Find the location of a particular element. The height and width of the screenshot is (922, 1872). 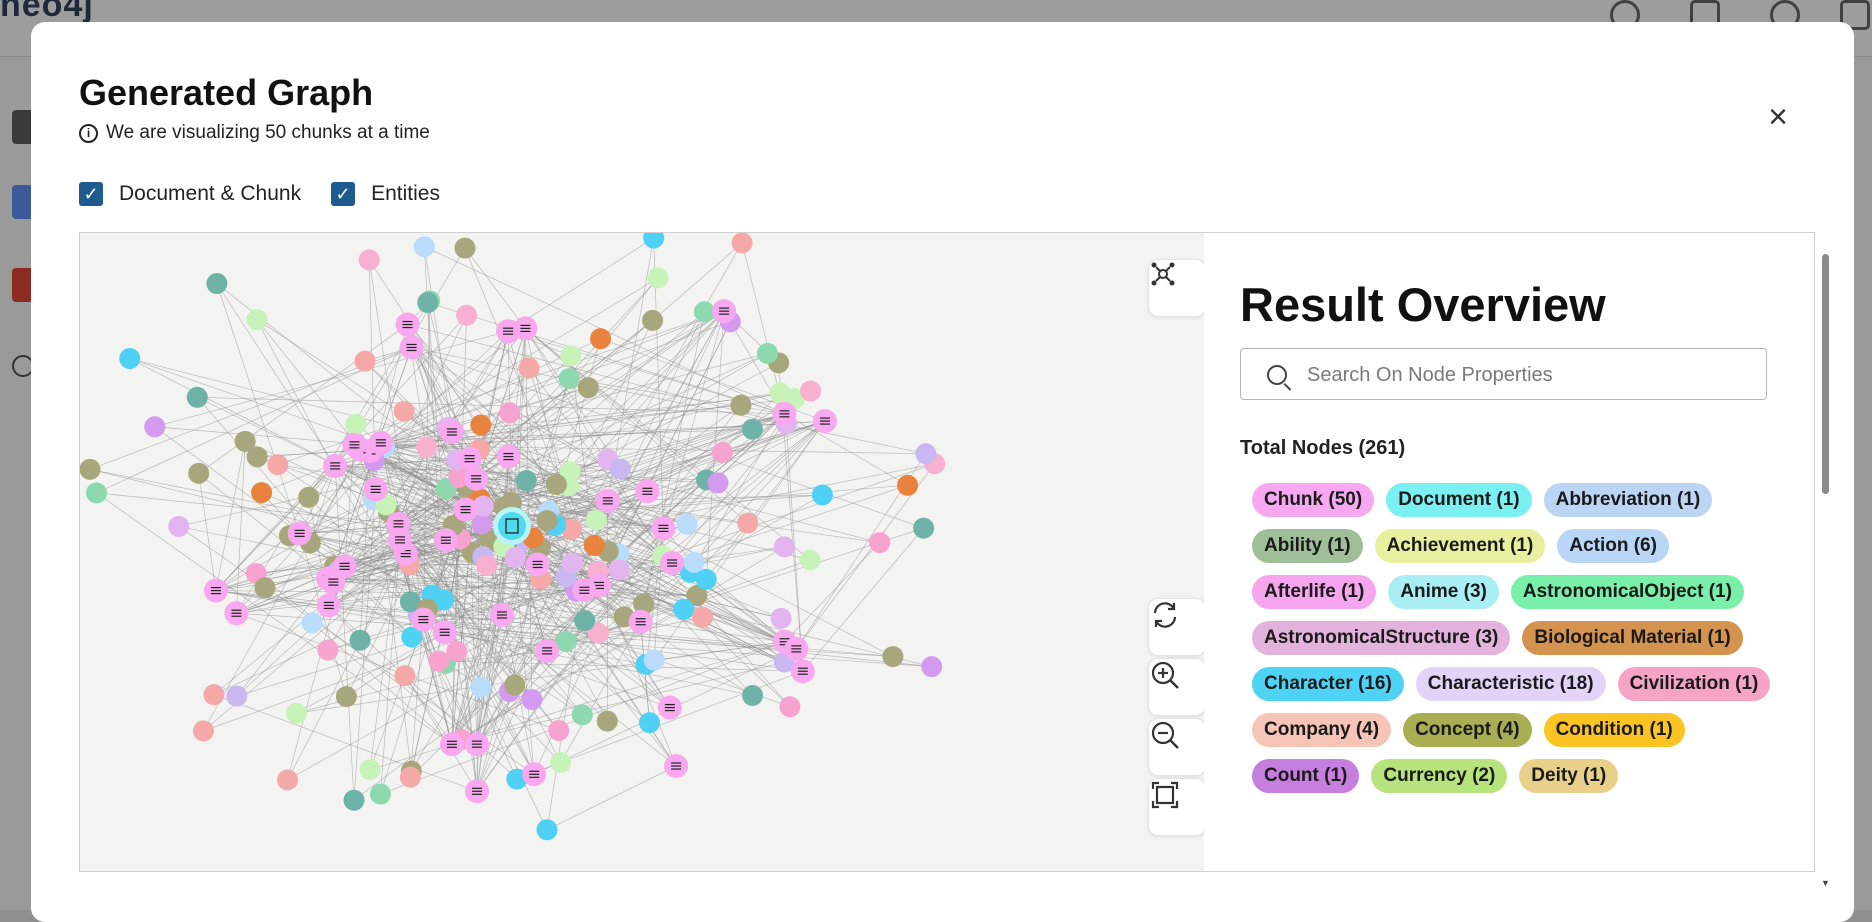

label-chip: Count (1) is located at coordinates (1305, 776).